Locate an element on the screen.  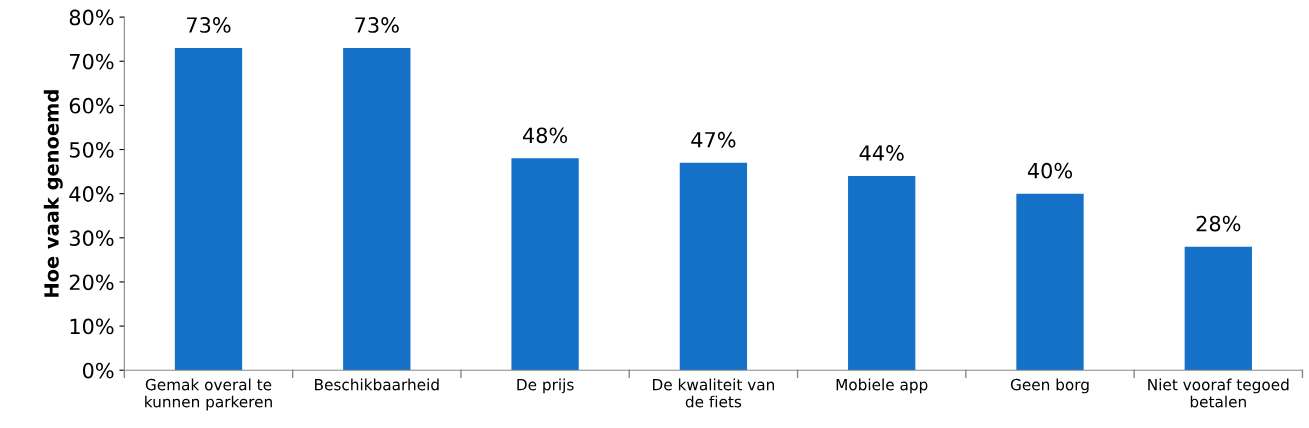
x-tick-label: Mobiele app is located at coordinates (882, 386).